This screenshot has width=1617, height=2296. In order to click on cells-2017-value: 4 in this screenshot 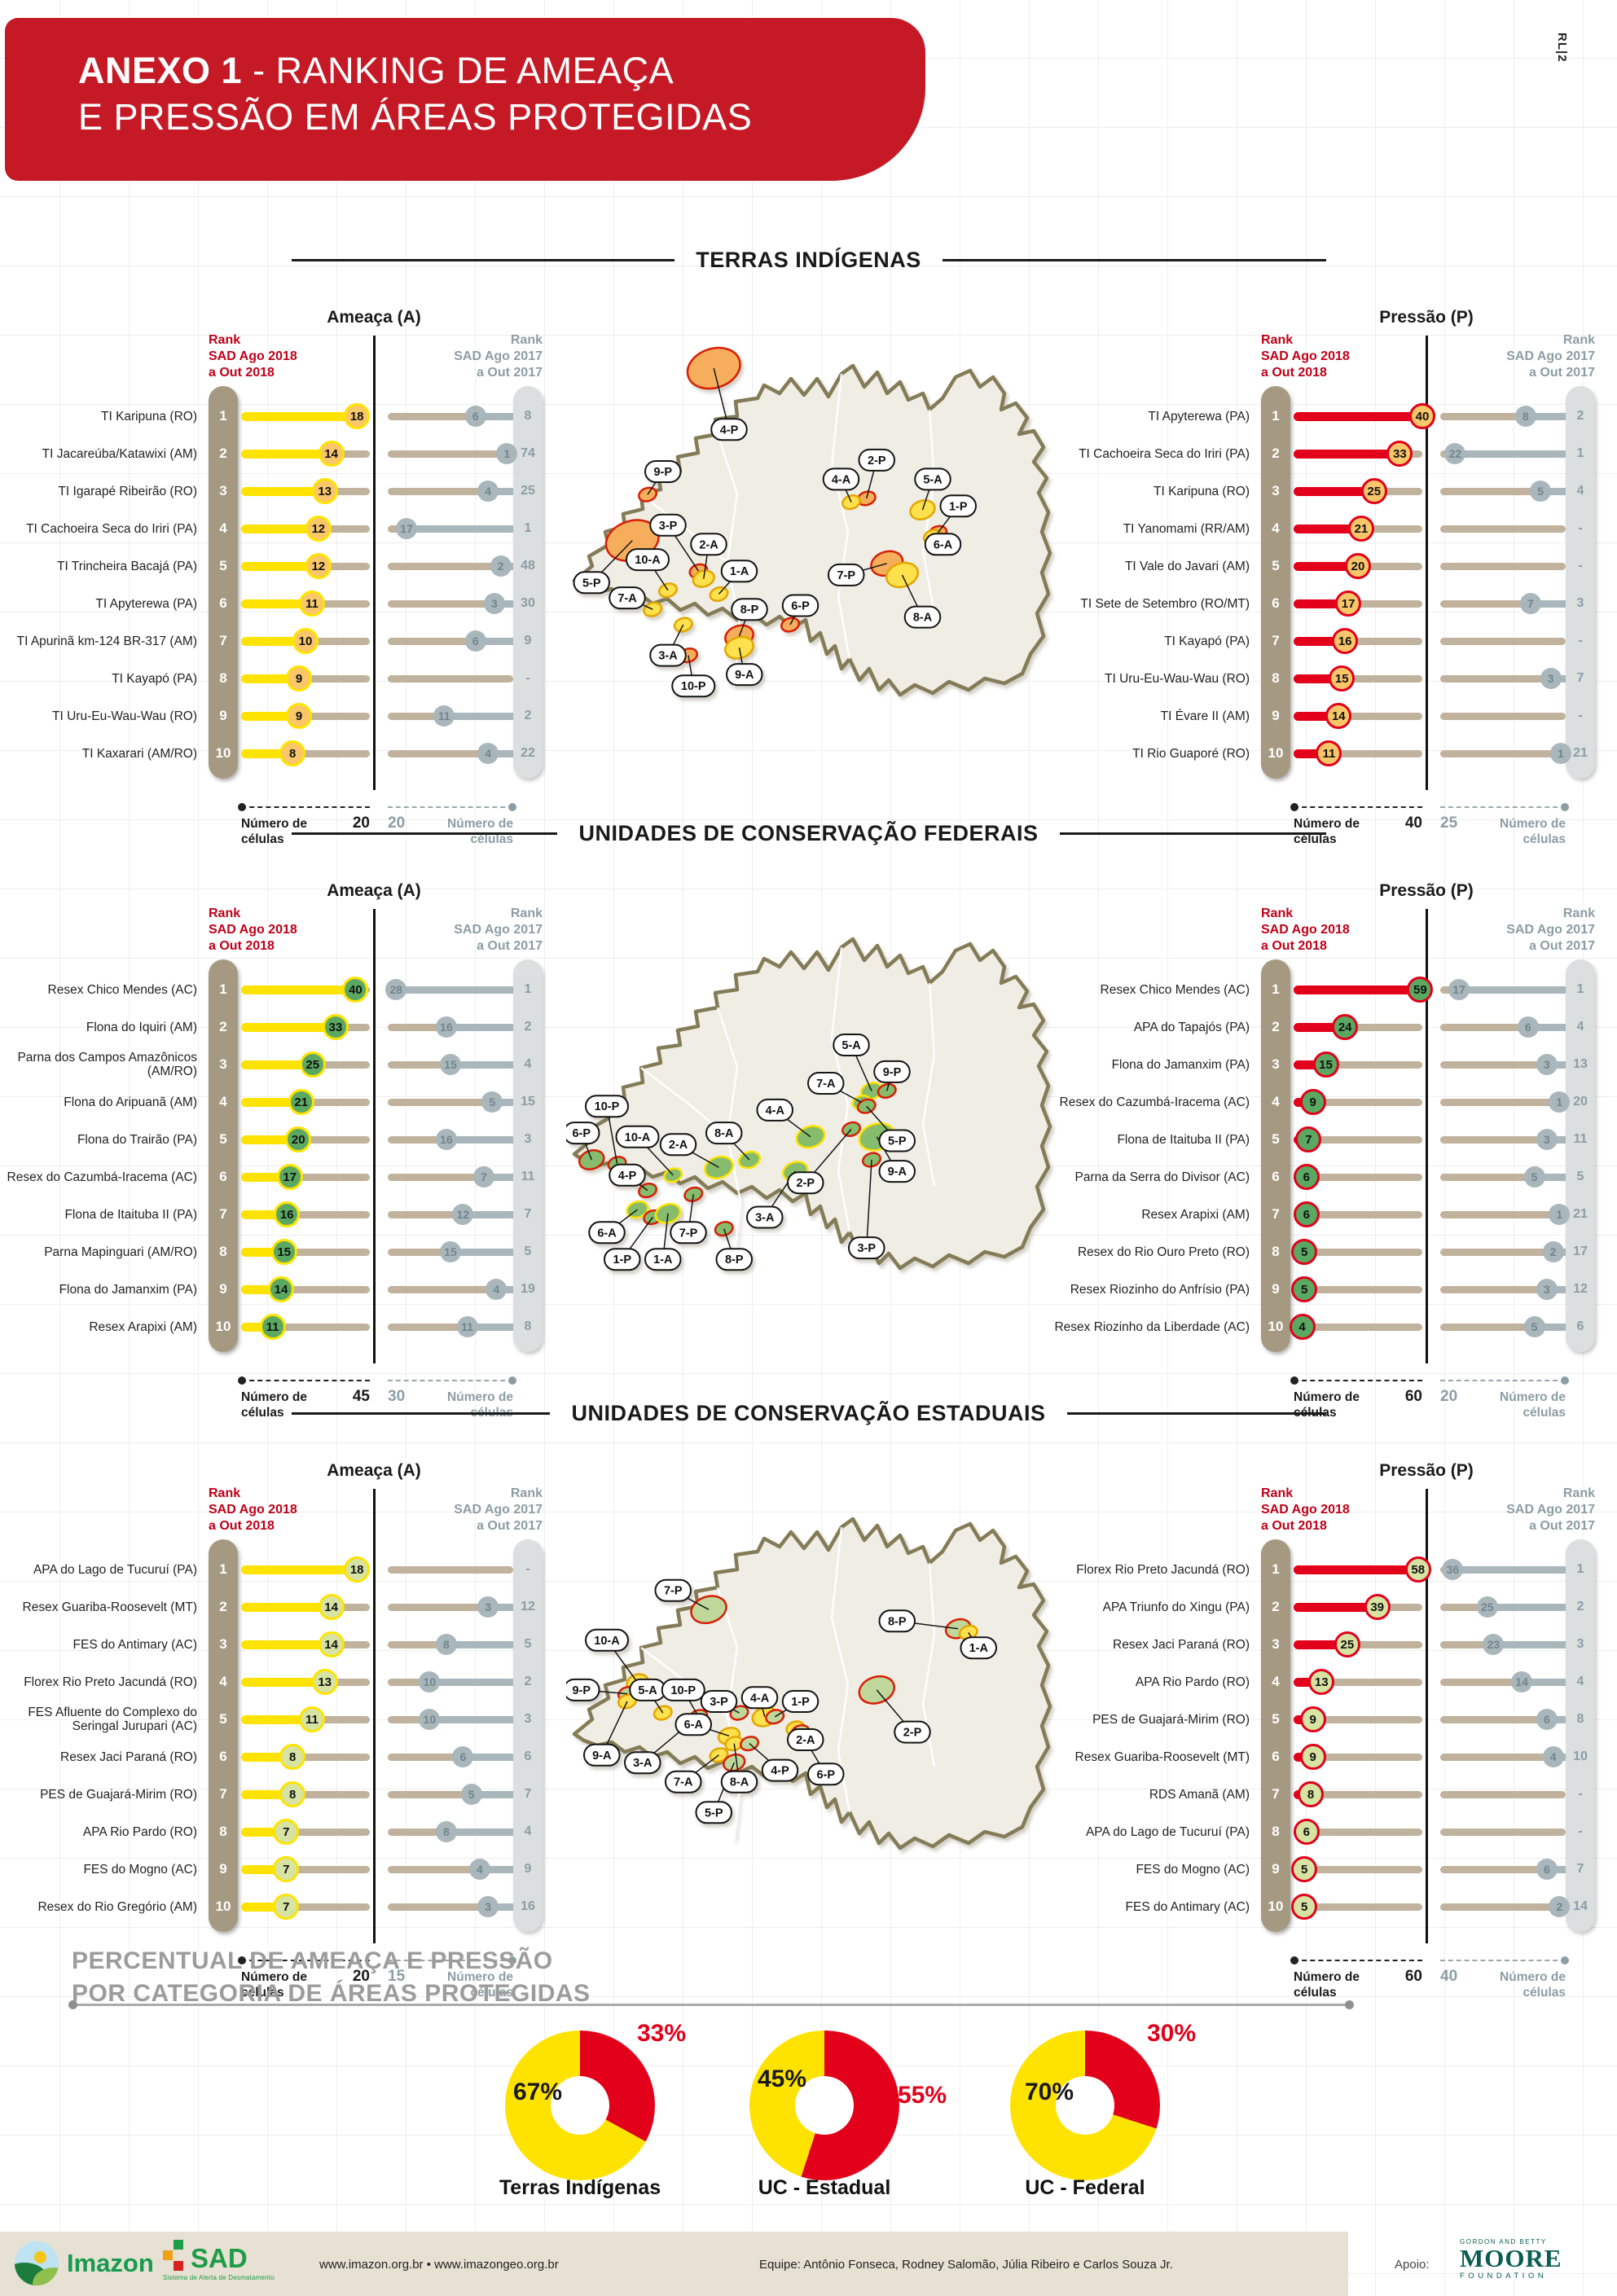, I will do `click(488, 491)`.